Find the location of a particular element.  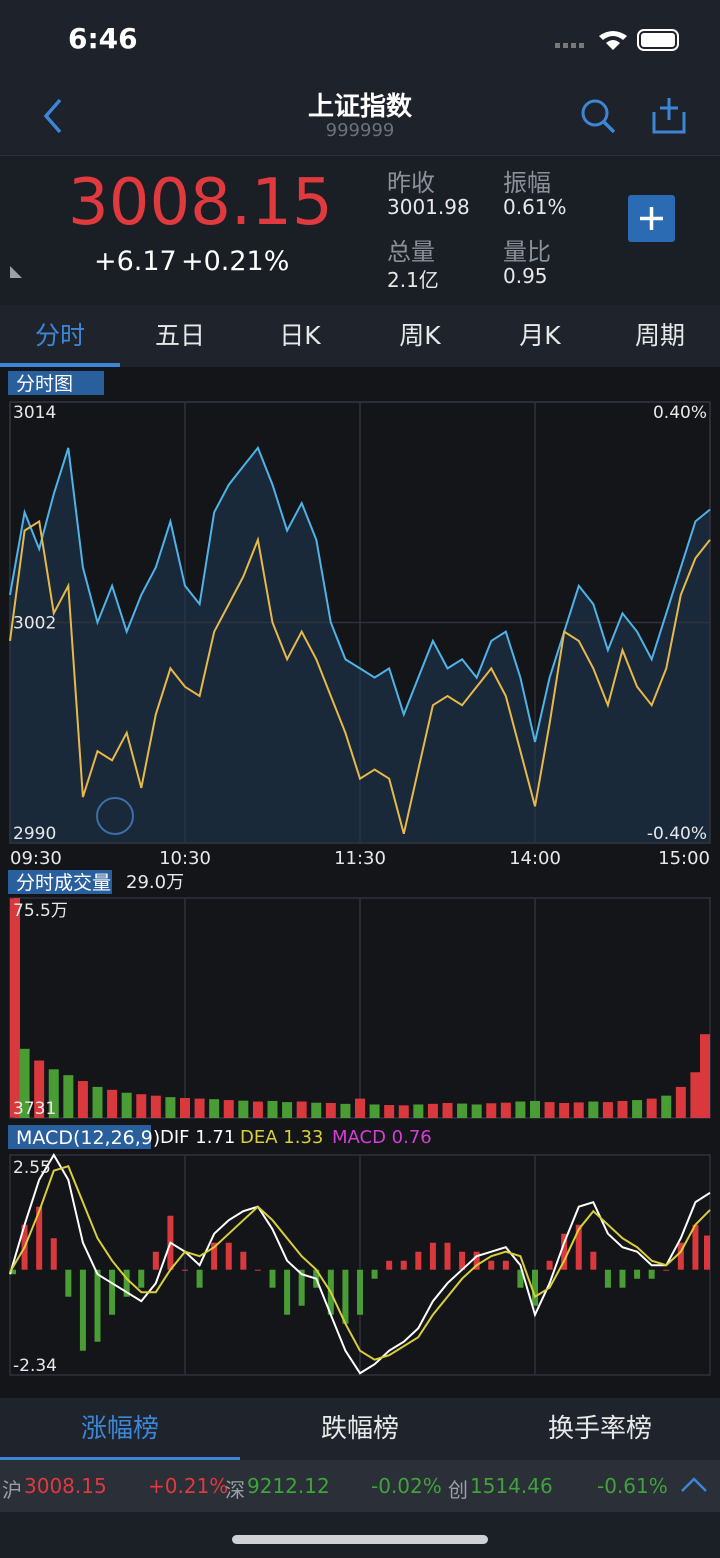

dea-line is located at coordinates (360, 1262).